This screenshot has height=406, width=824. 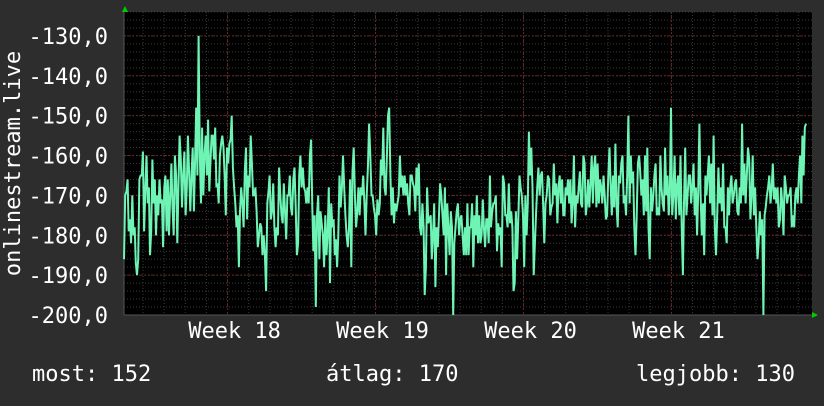 What do you see at coordinates (125, 9) in the screenshot?
I see `y-axis-arrow-icon` at bounding box center [125, 9].